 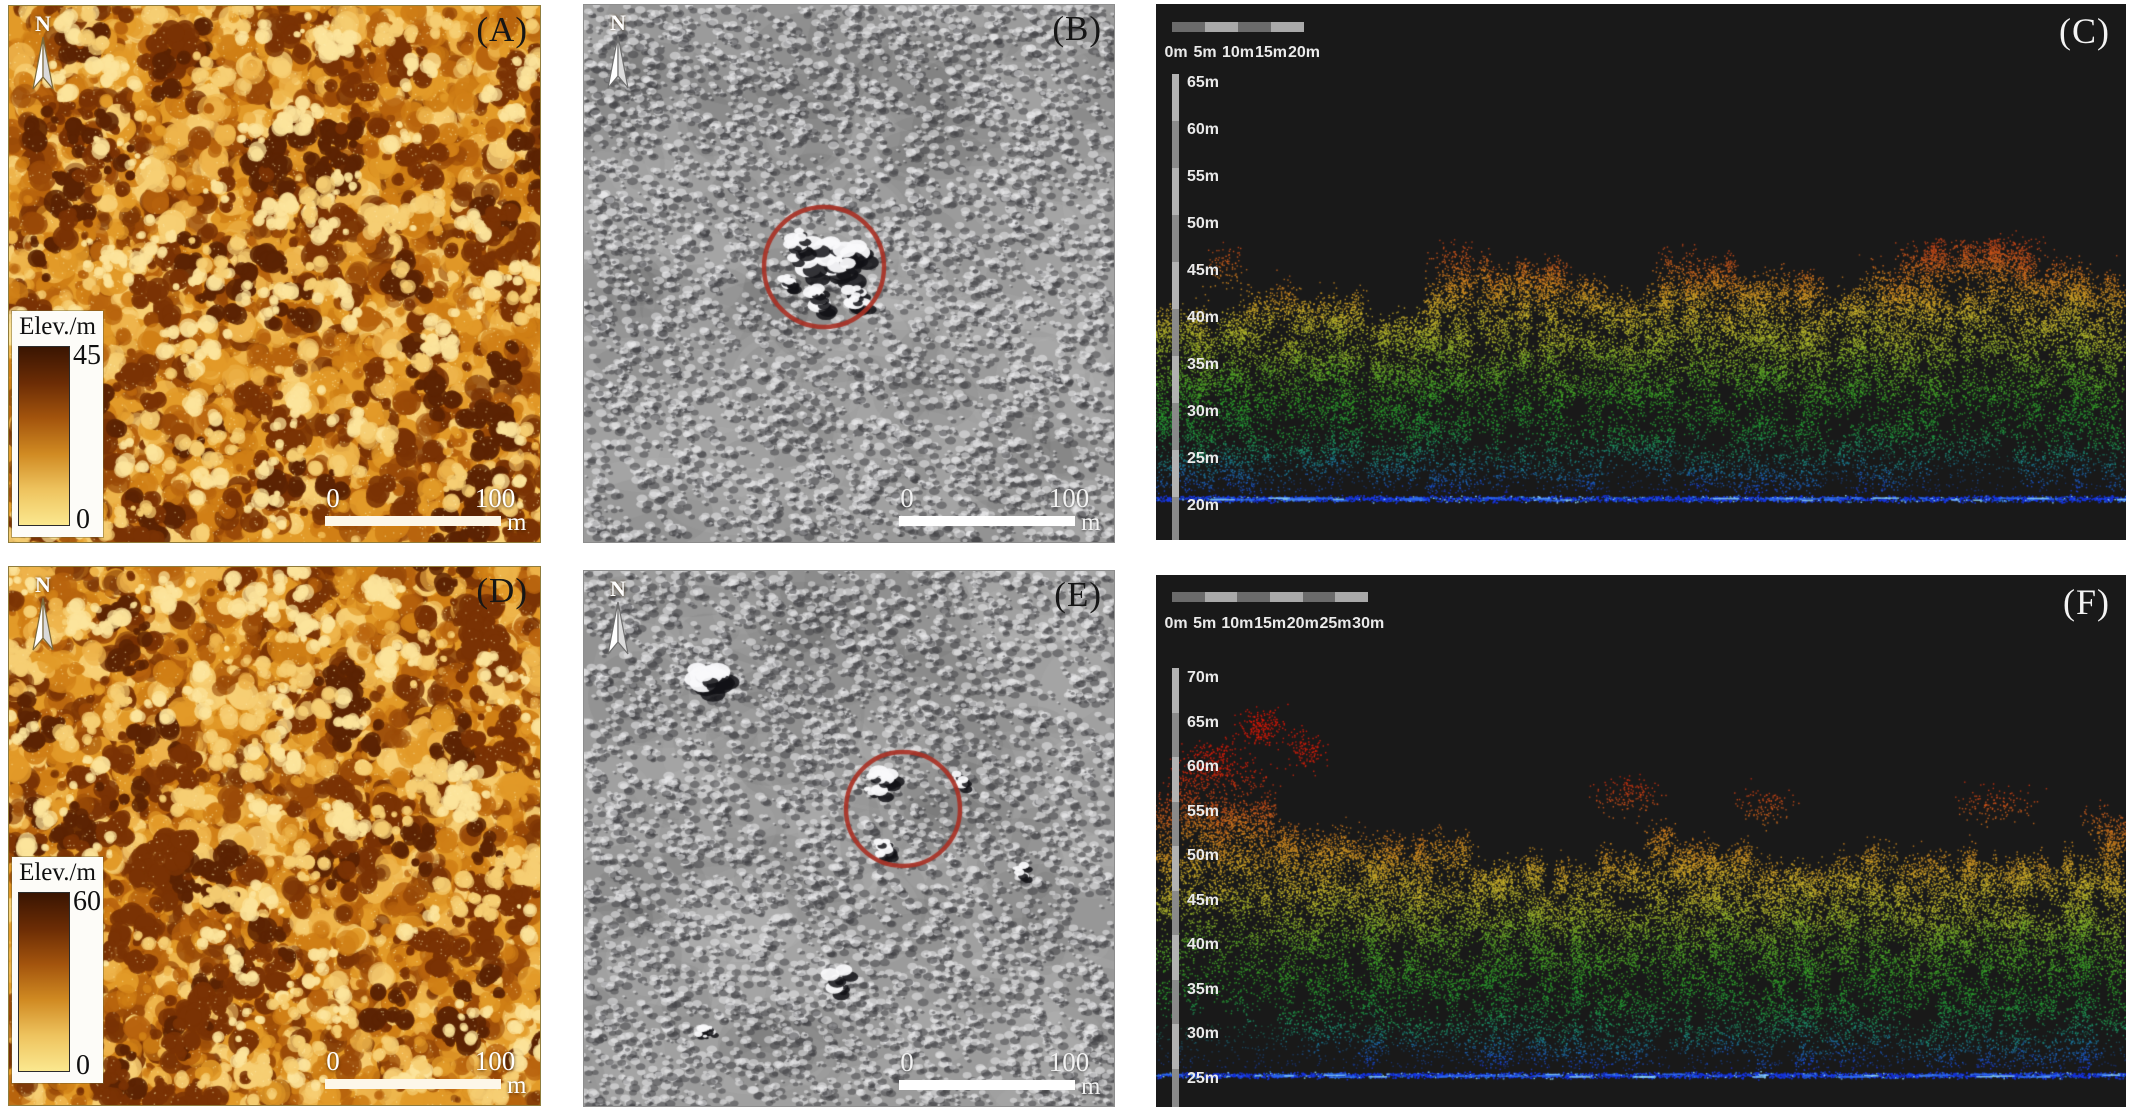 I want to click on elevation-tick-label: 30m, so click(x=1203, y=411).